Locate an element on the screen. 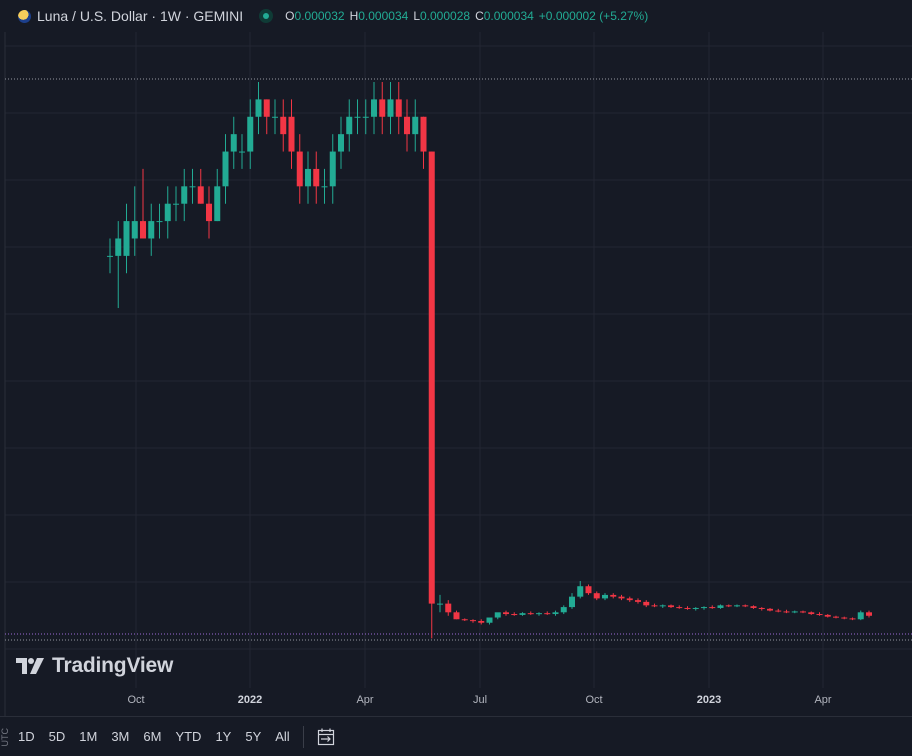  ohlc-change: +0.000002 (+5.27%) is located at coordinates (593, 16).